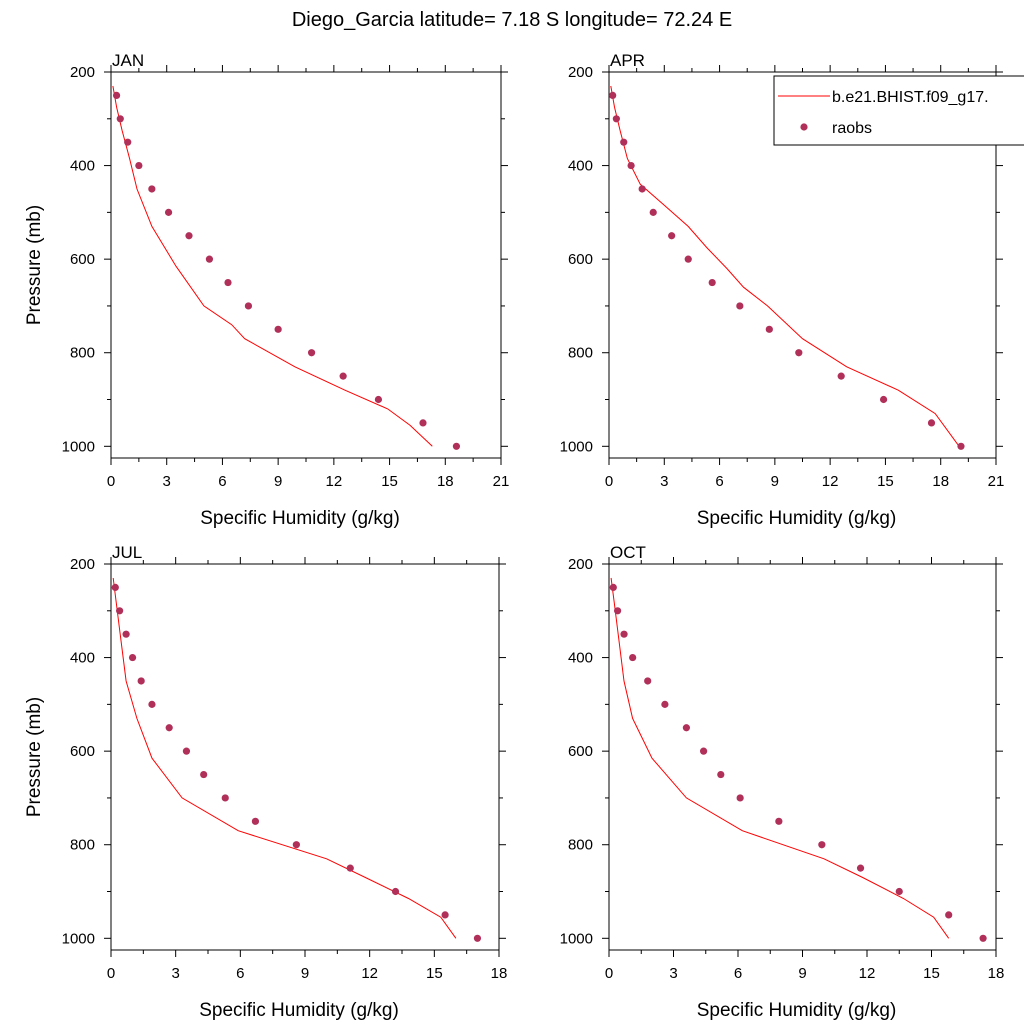  What do you see at coordinates (128, 60) in the screenshot?
I see `panel-label: JAN` at bounding box center [128, 60].